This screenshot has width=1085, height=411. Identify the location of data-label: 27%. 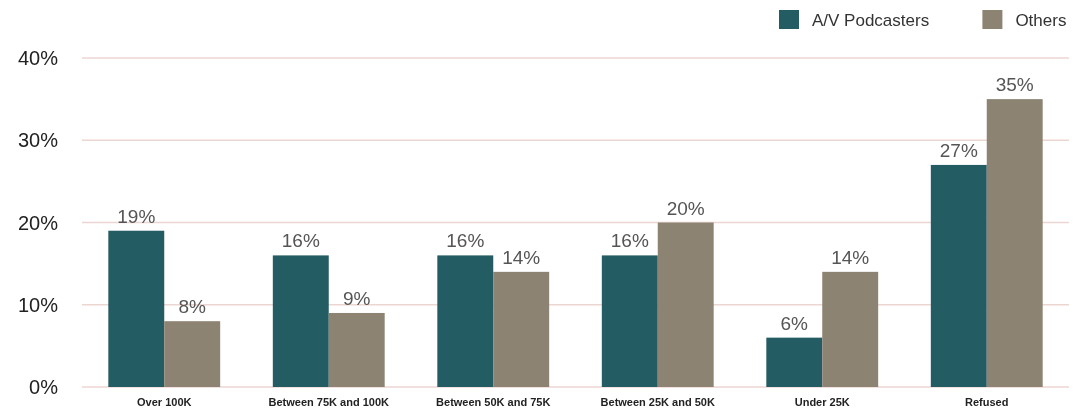
(958, 150).